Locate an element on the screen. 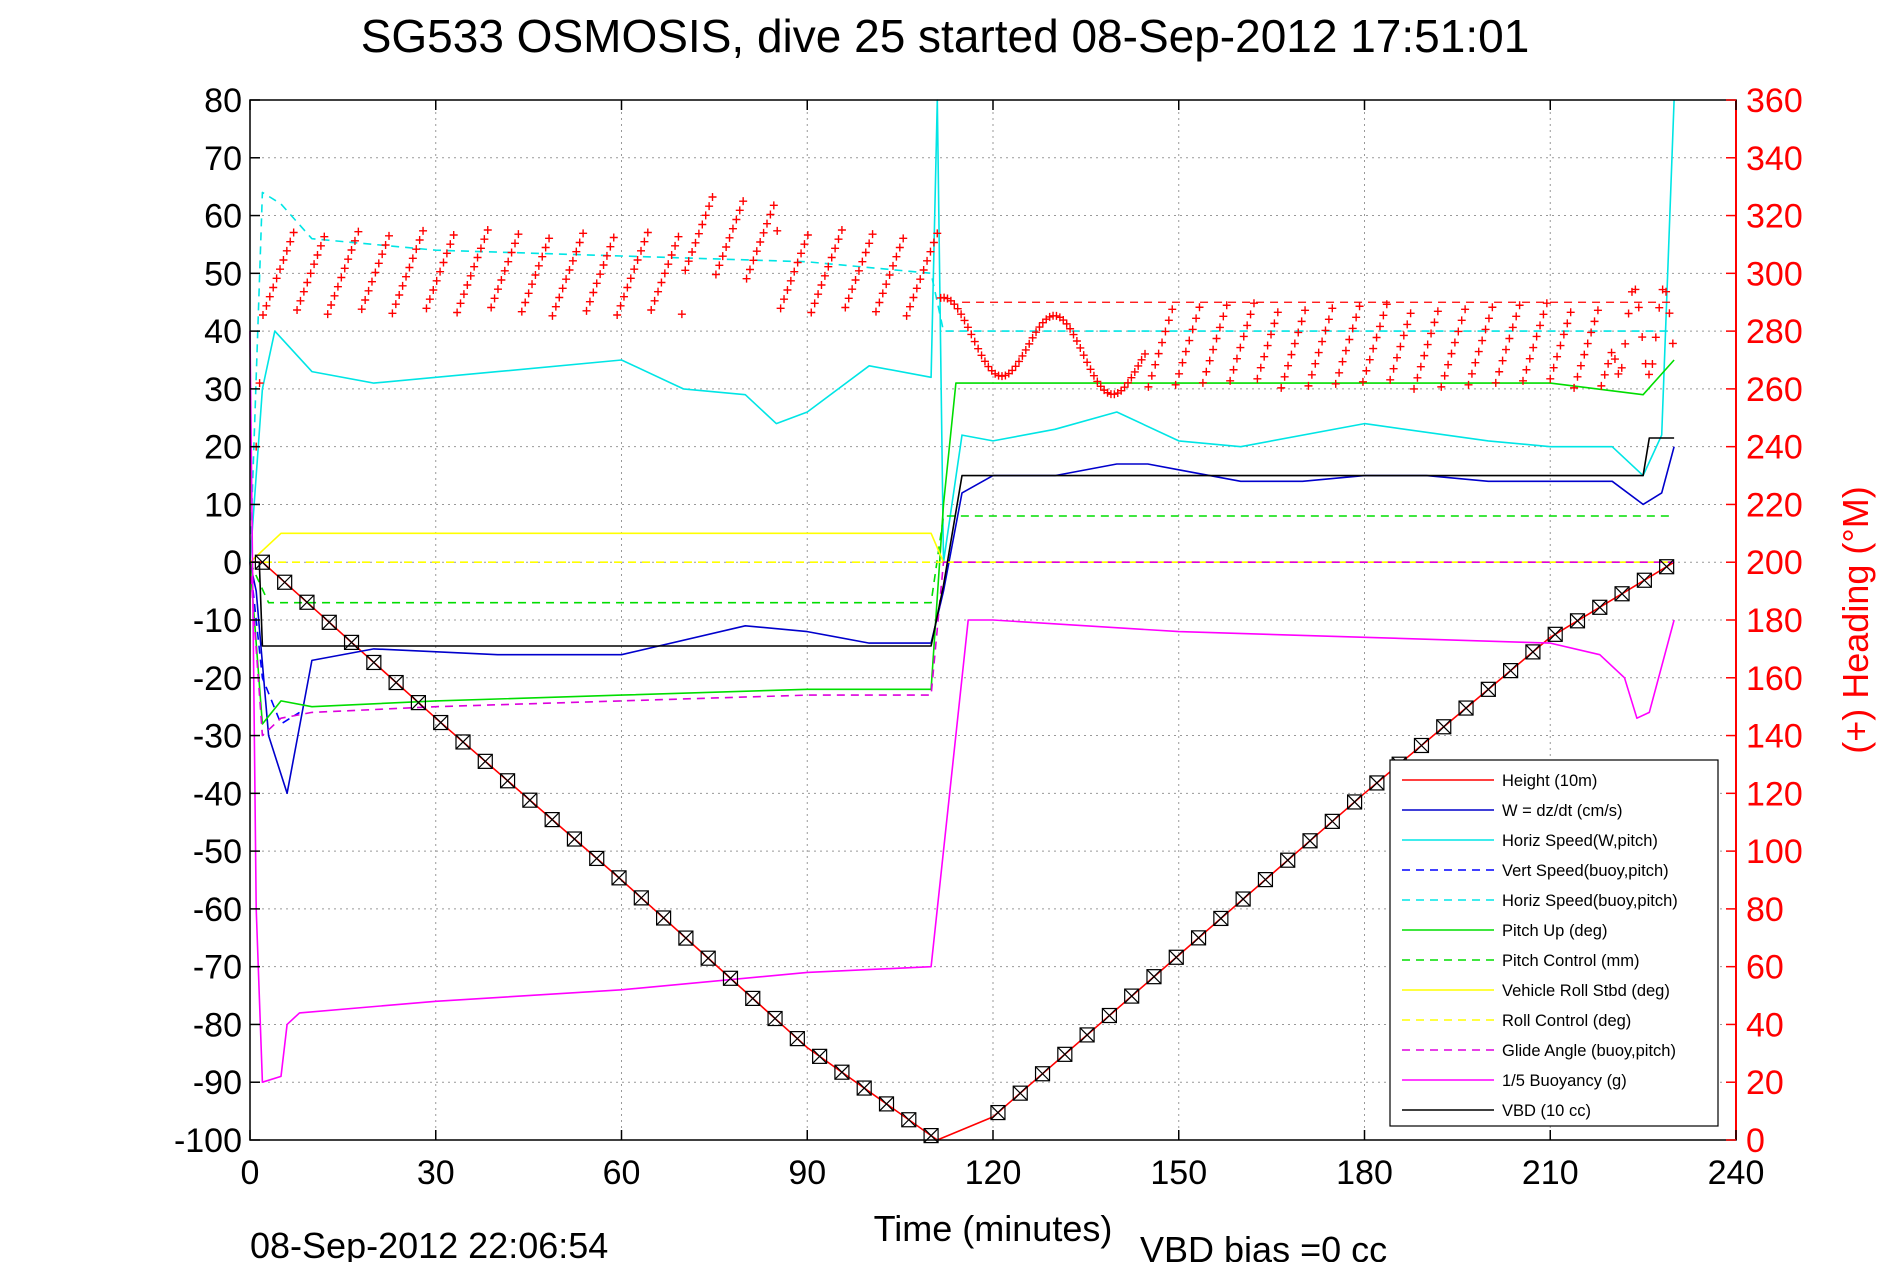 This screenshot has height=1267, width=1891. y-tick-label: -30 is located at coordinates (217, 737).